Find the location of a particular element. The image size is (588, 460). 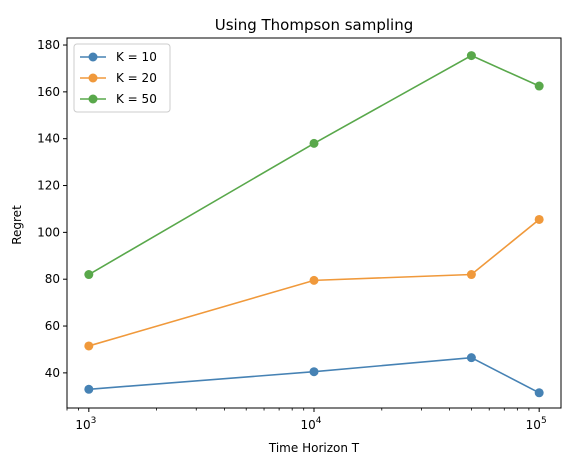

x-axis-label: Time Horizon T is located at coordinates (314, 448).